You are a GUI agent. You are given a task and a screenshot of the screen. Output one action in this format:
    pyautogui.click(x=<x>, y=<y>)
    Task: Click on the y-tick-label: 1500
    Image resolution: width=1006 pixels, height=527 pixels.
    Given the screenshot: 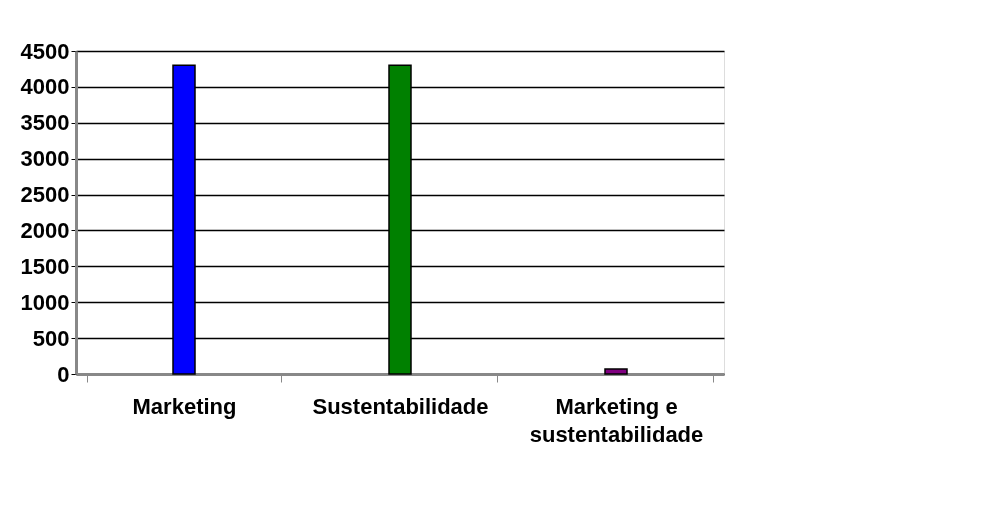 What is the action you would take?
    pyautogui.click(x=45, y=266)
    